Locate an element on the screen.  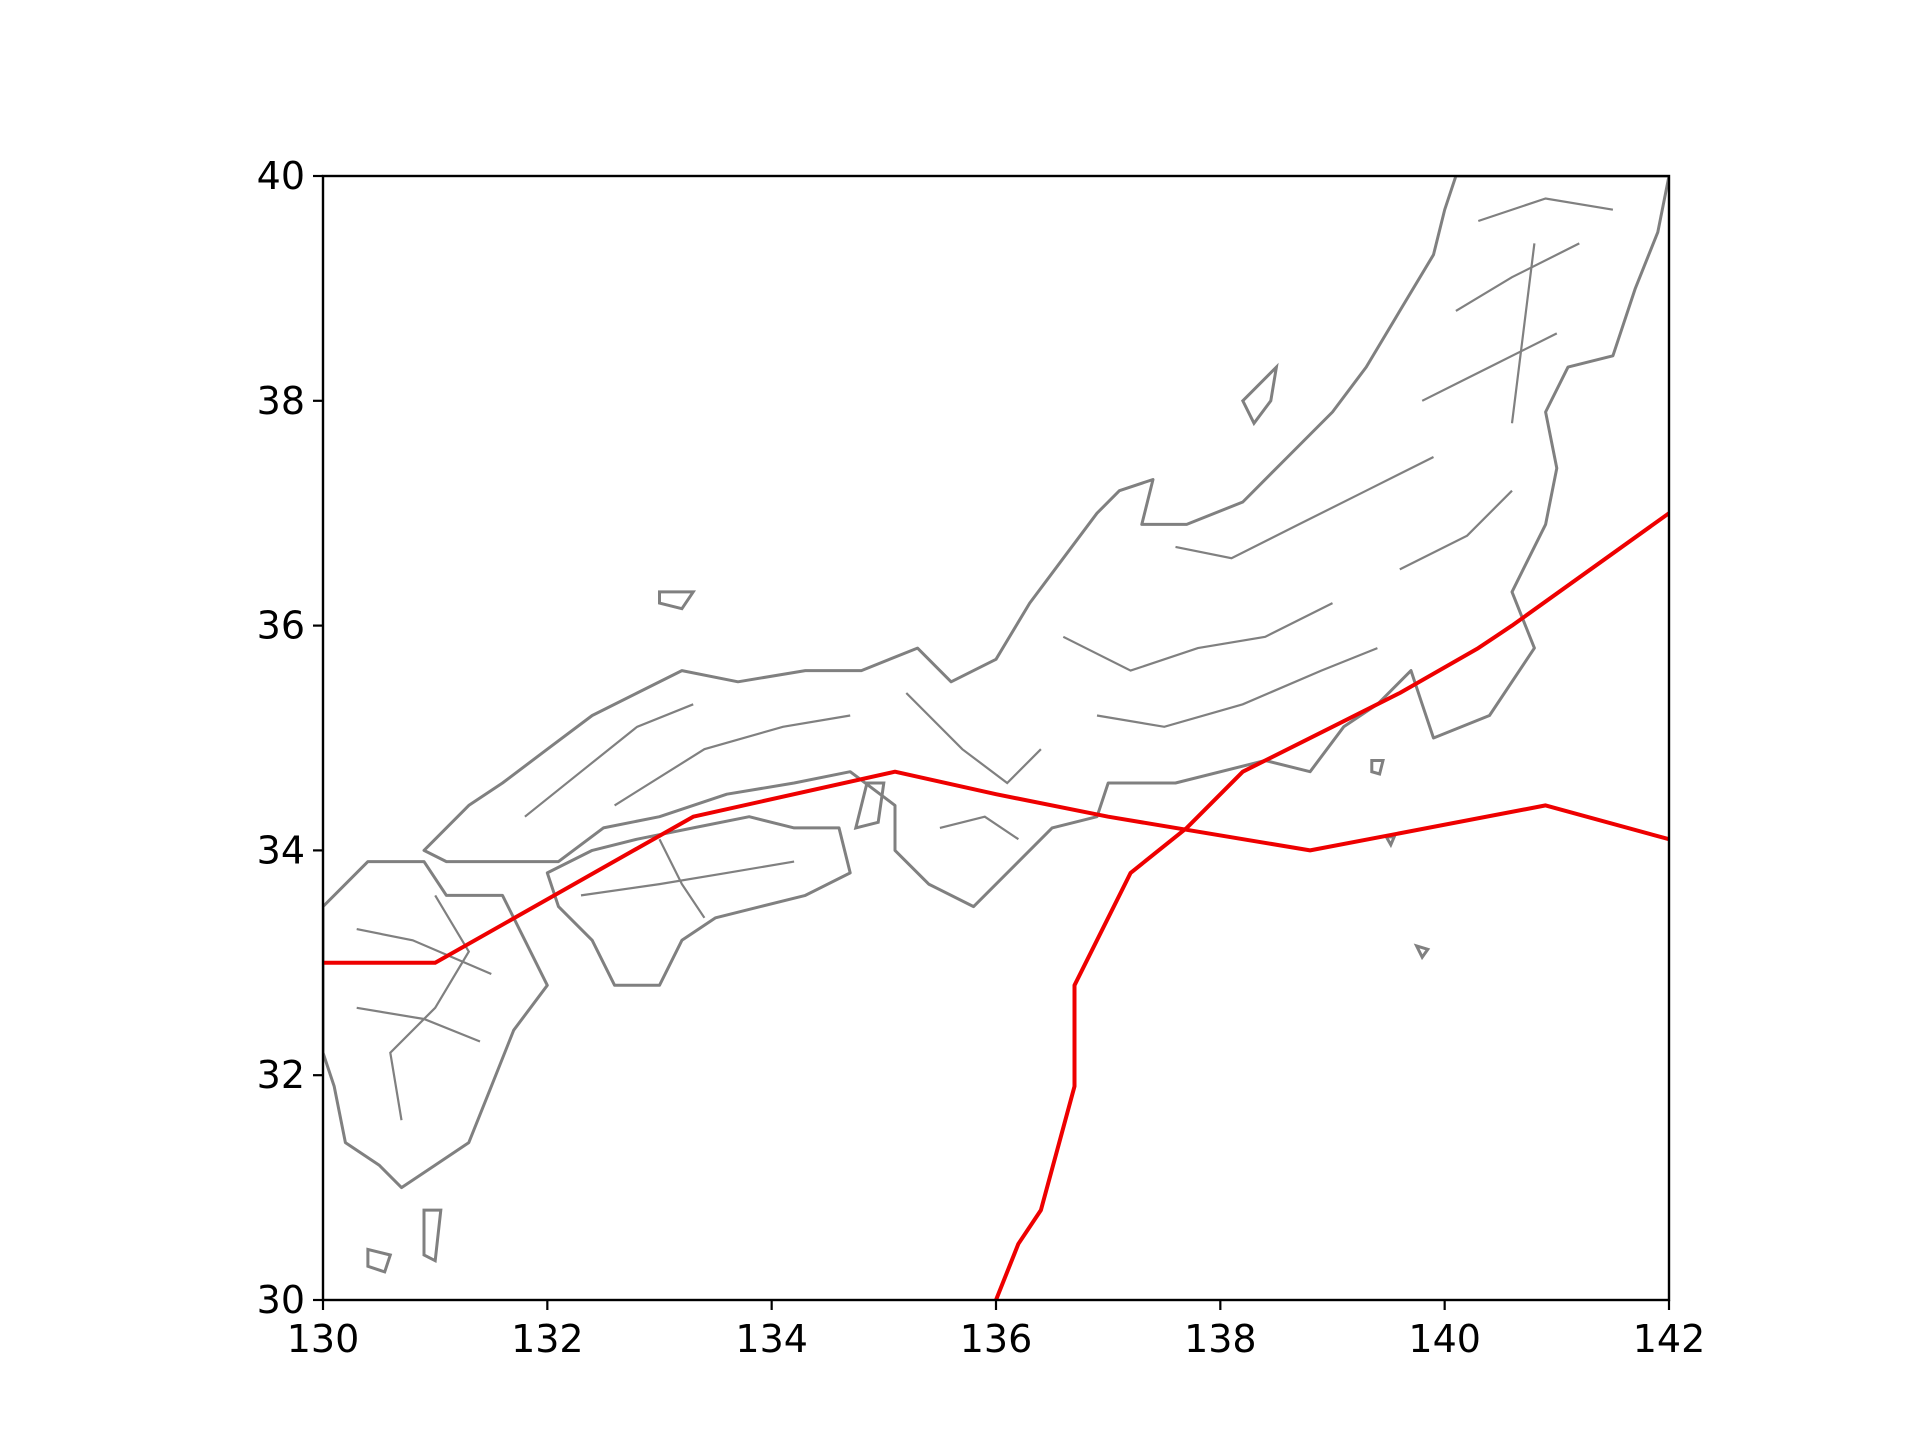
y-tick-label: 36 is located at coordinates (281, 626).